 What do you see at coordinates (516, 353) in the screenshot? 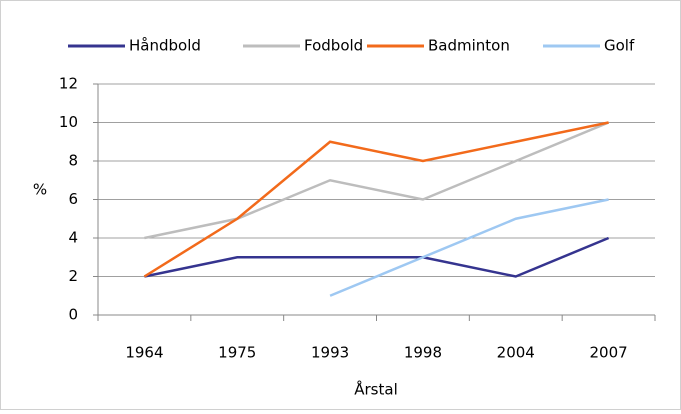
I see `x-tick-label: 2004` at bounding box center [516, 353].